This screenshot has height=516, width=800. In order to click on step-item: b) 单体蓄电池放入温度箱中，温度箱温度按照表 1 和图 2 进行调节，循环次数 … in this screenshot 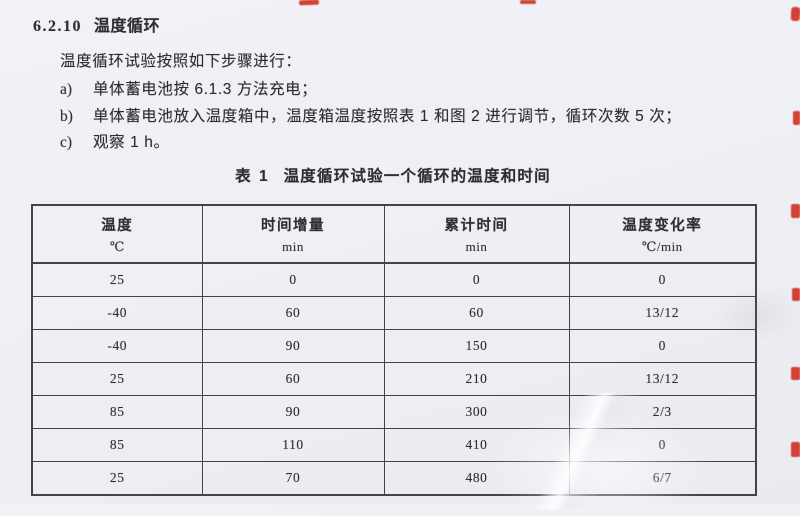, I will do `click(370, 115)`.